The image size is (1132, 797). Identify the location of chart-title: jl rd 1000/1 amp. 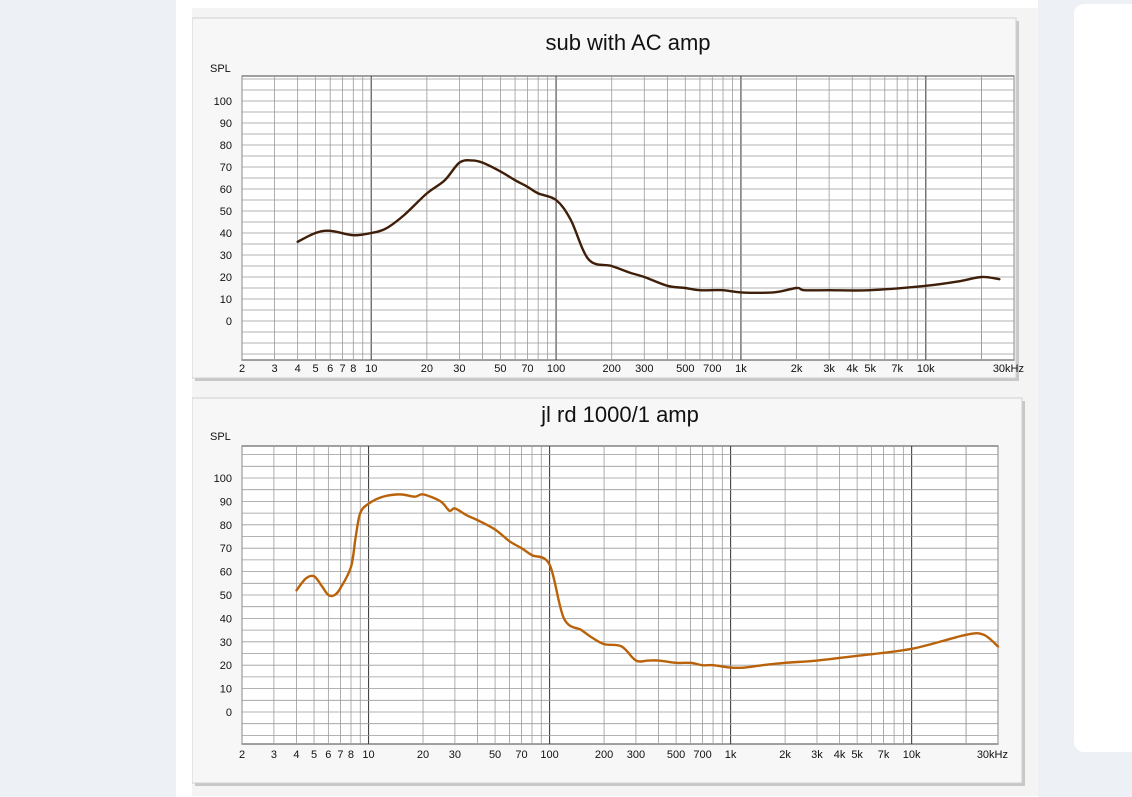
(619, 414).